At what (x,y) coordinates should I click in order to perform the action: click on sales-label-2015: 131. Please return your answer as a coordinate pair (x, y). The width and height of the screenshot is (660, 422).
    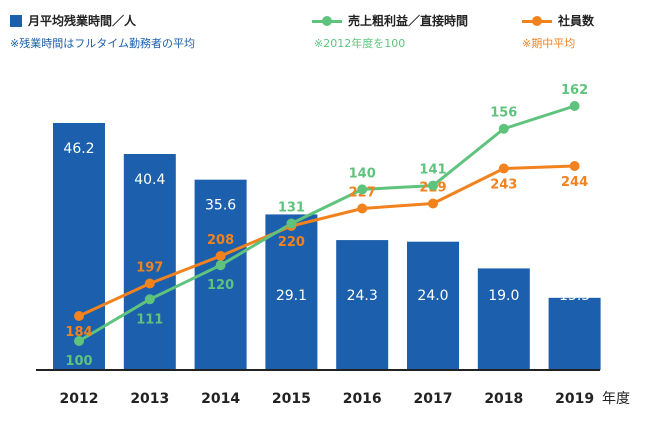
    Looking at the image, I should click on (291, 208).